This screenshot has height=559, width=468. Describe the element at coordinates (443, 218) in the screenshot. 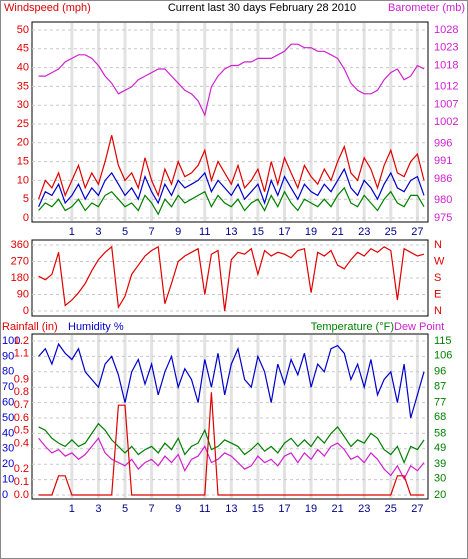

I see `y2-tick-label: 975` at that location.